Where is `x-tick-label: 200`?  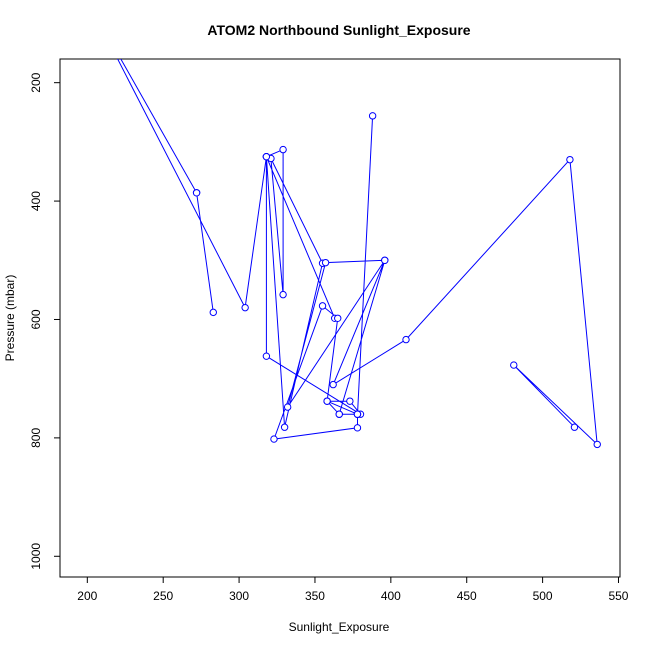 x-tick-label: 200 is located at coordinates (87, 596).